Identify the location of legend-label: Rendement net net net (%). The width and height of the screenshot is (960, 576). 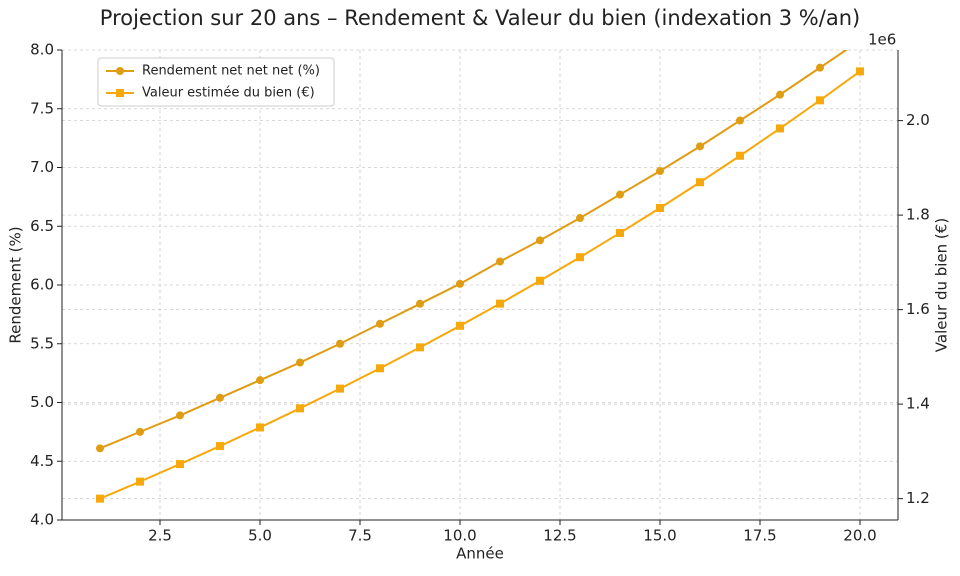
(231, 71).